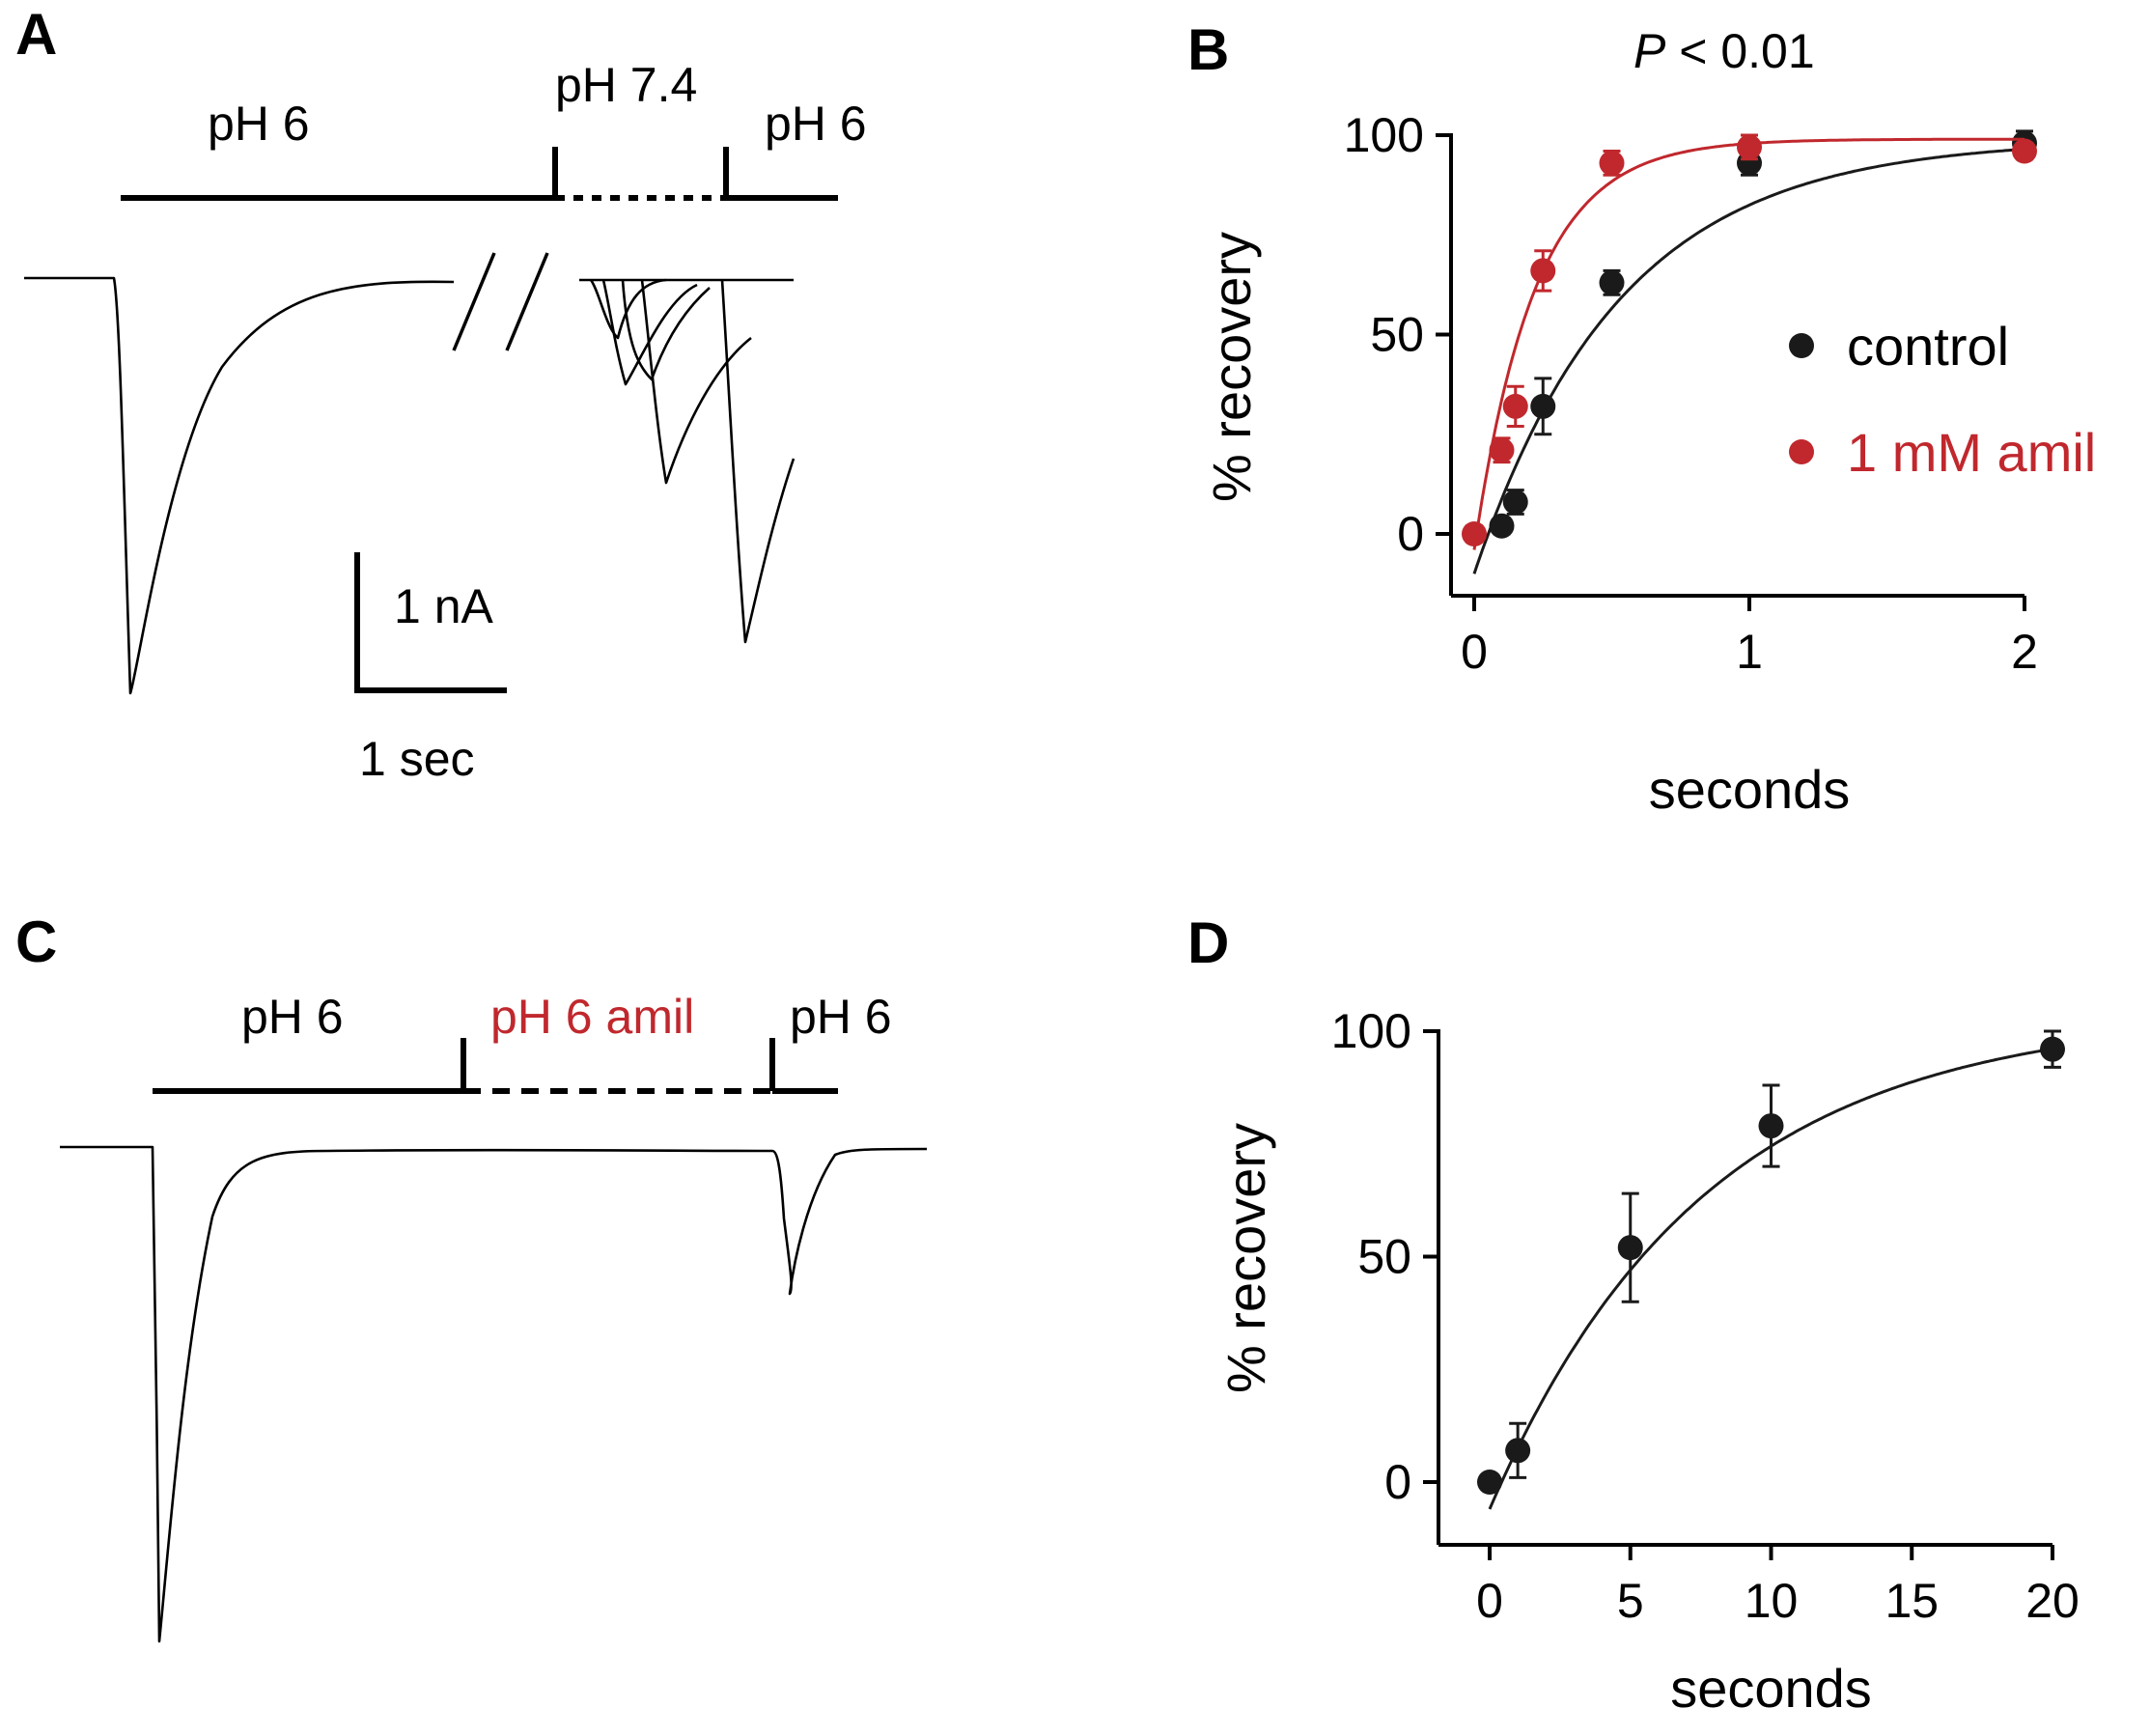 Image resolution: width=2150 pixels, height=1736 pixels. I want to click on scale-label-current: 1 nA, so click(444, 606).